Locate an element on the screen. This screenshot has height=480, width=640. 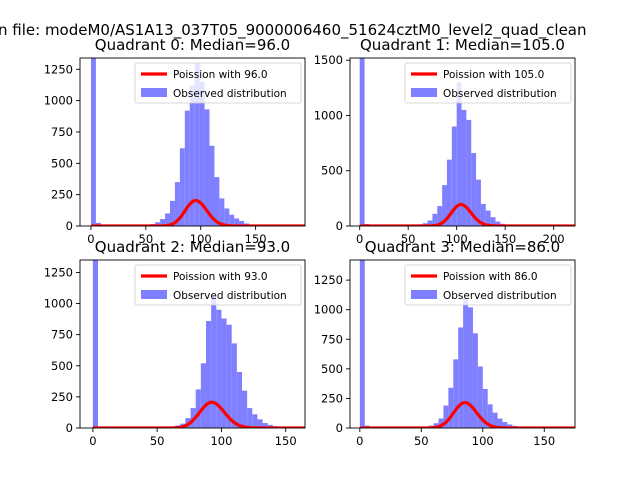
legend: Poission with 105.0 Observed distribution is located at coordinates (488, 83).